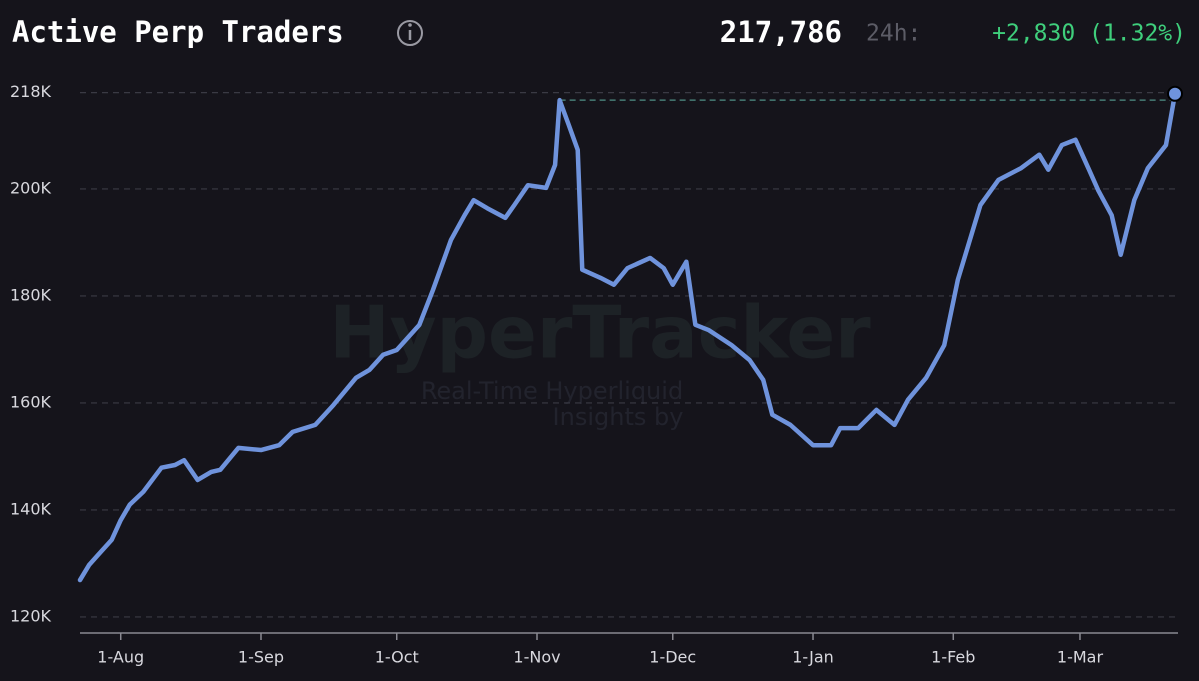 The width and height of the screenshot is (1199, 681). What do you see at coordinates (893, 34) in the screenshot?
I see `change-label: 24h:` at bounding box center [893, 34].